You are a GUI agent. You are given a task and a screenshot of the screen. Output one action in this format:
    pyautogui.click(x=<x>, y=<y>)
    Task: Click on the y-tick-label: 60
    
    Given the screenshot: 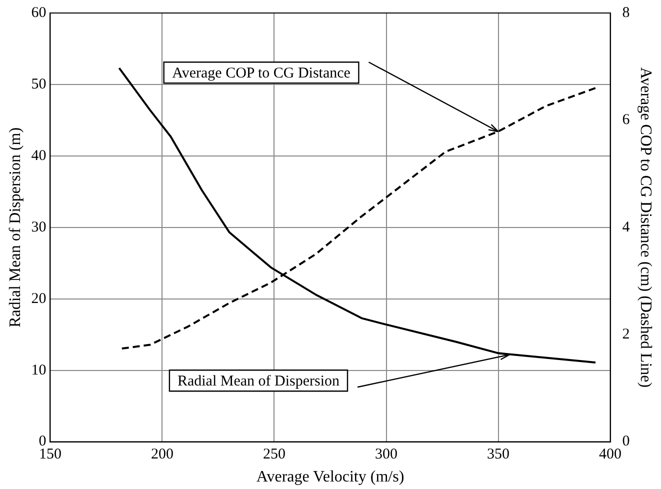 What is the action you would take?
    pyautogui.click(x=38, y=12)
    